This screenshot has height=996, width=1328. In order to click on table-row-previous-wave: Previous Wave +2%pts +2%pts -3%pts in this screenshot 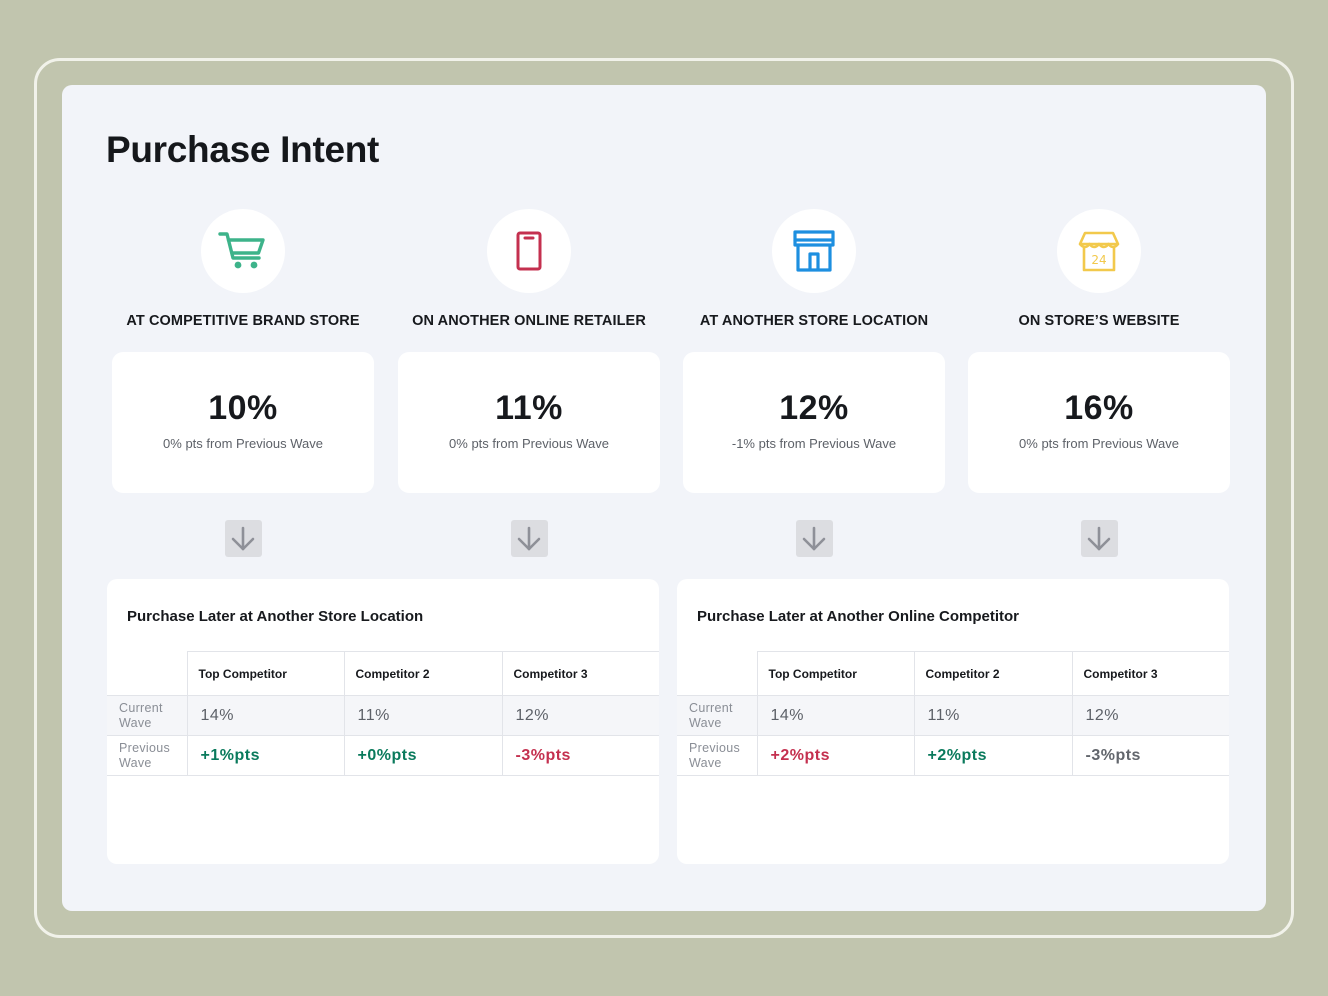, I will do `click(953, 755)`.